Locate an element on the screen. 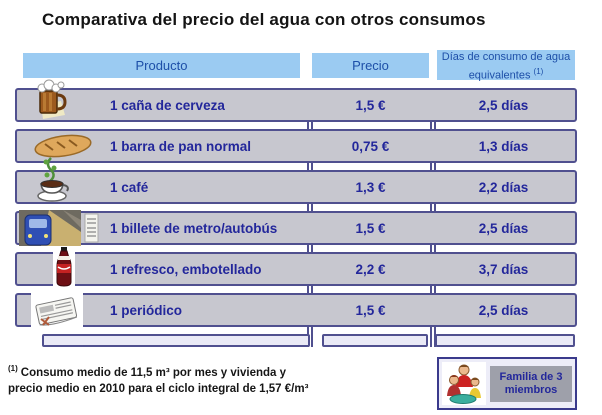 The image size is (602, 415). family-icon is located at coordinates (464, 383).